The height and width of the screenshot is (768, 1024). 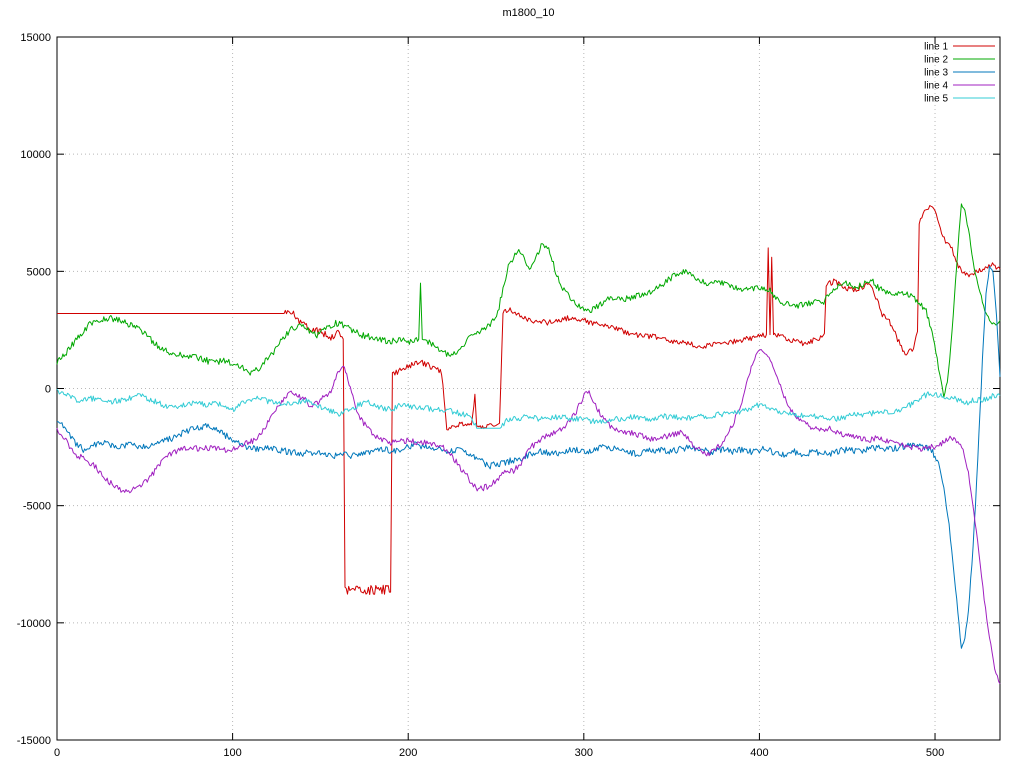 I want to click on legend-label-2: line 2, so click(x=936, y=60).